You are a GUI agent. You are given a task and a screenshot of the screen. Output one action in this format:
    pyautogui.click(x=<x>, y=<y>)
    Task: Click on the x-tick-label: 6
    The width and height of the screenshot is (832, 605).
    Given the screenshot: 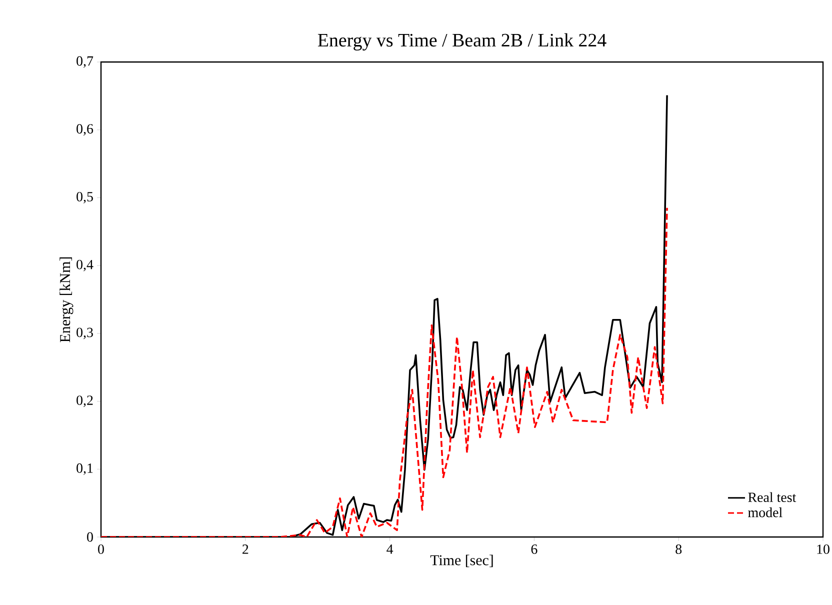 What is the action you would take?
    pyautogui.click(x=534, y=549)
    